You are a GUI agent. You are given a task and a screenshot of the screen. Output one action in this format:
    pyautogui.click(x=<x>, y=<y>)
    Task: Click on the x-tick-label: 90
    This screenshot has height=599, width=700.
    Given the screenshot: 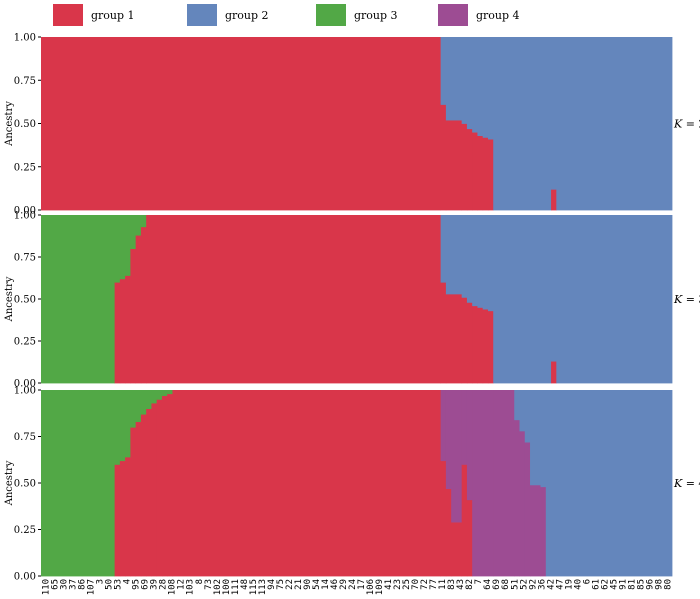 What is the action you would take?
    pyautogui.click(x=308, y=584)
    